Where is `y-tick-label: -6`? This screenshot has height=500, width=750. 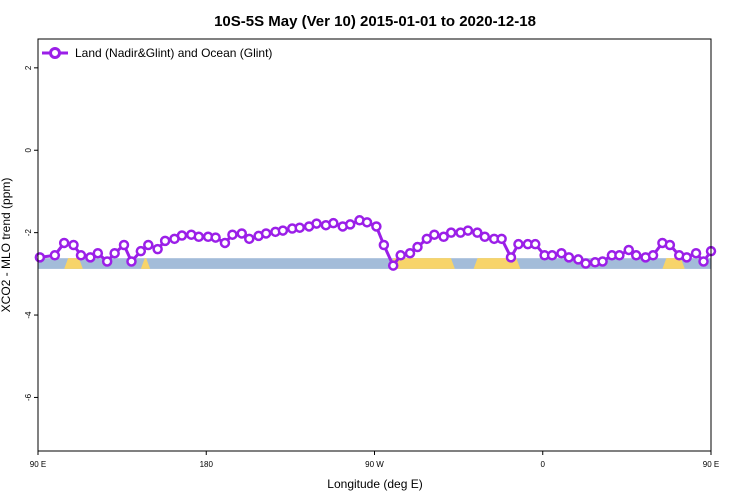
y-tick-label: -6 is located at coordinates (28, 397).